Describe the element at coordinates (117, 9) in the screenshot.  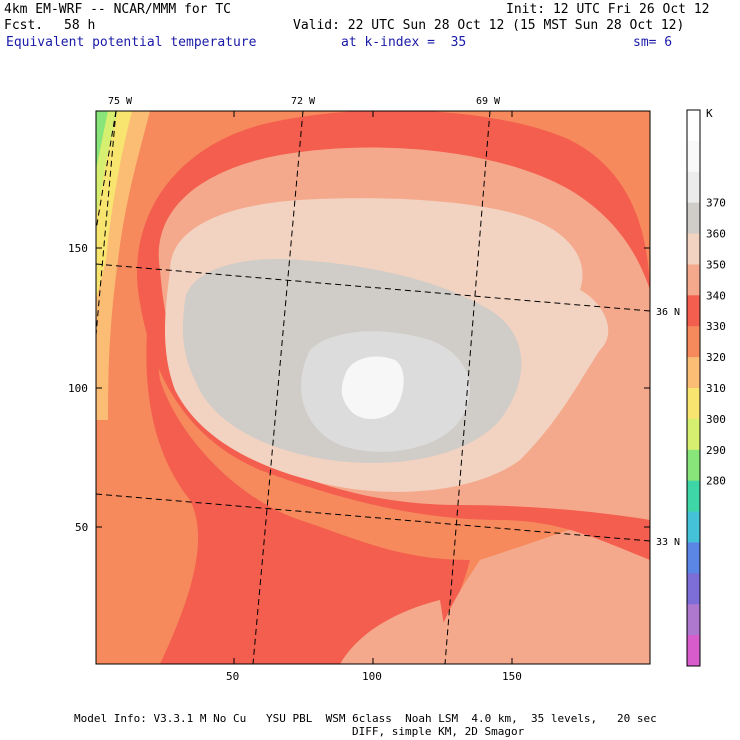
I see `model-title: 4km EM-WRF -- NCAR/MMM for TC` at that location.